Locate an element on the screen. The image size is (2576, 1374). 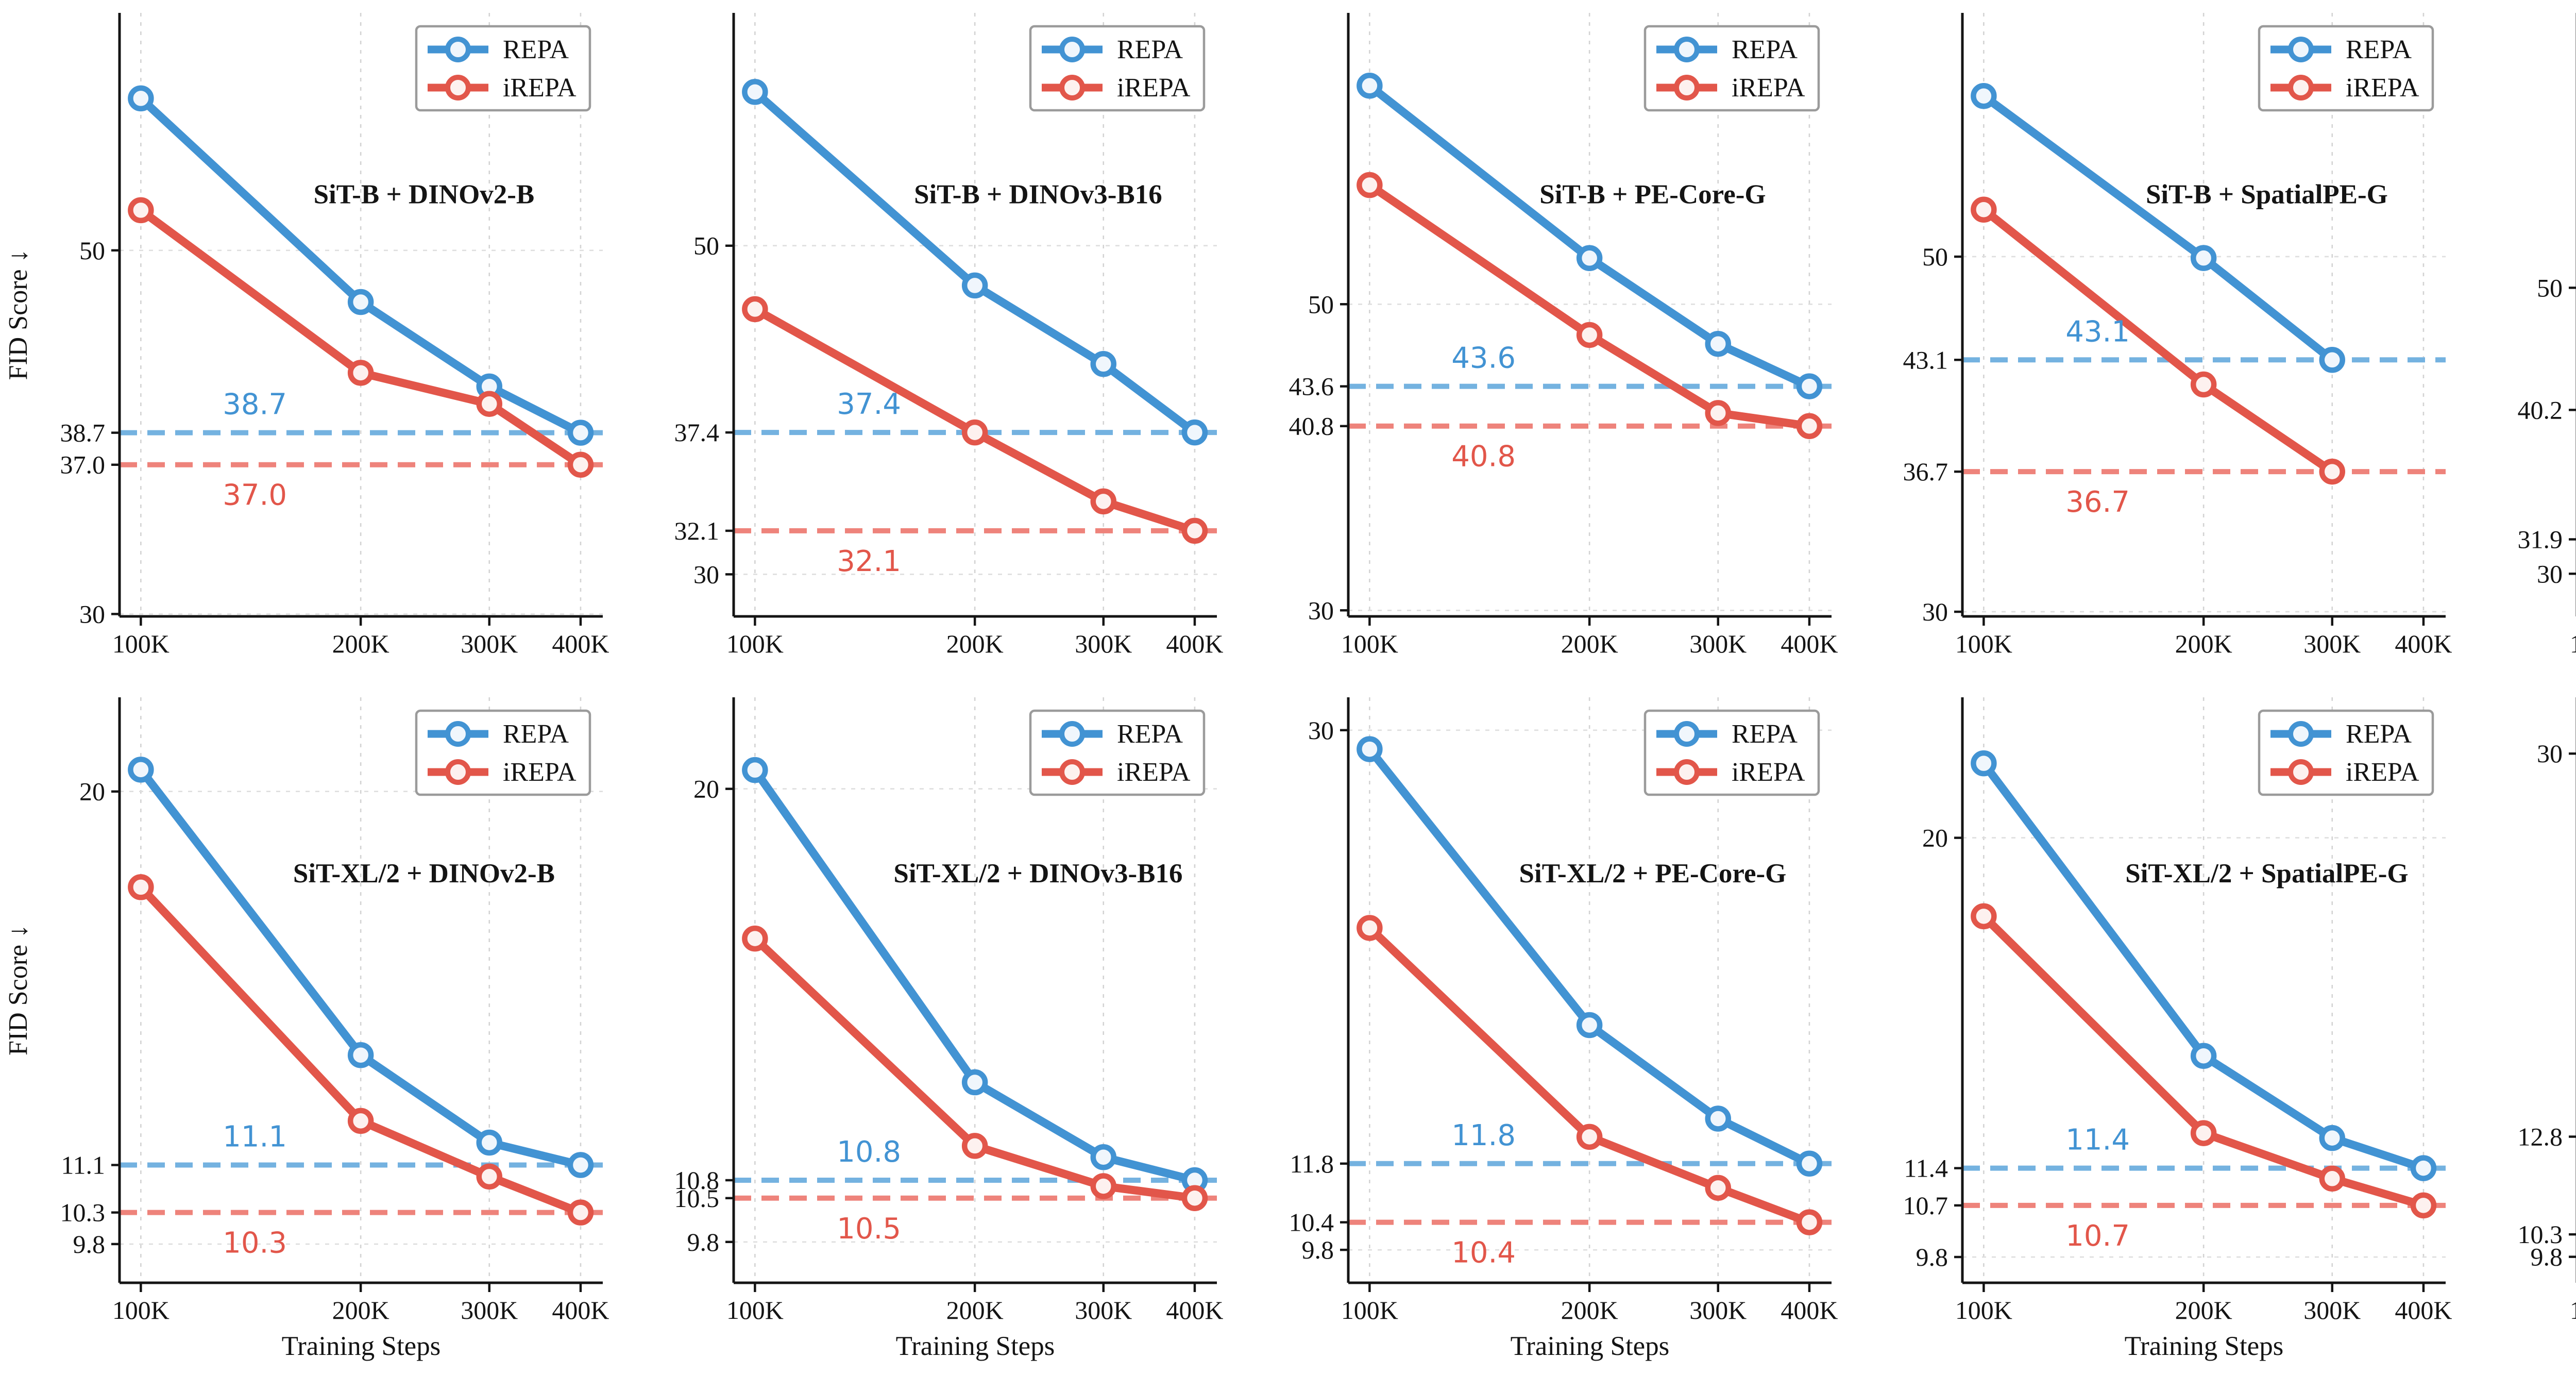
irepa-final-label: 40.8 is located at coordinates (1483, 457).